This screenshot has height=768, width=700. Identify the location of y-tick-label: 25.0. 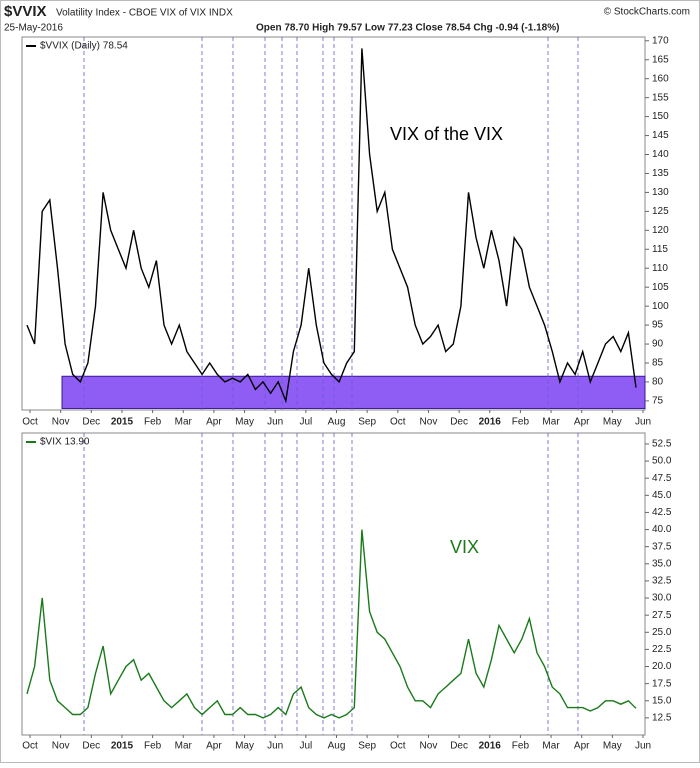
(662, 632).